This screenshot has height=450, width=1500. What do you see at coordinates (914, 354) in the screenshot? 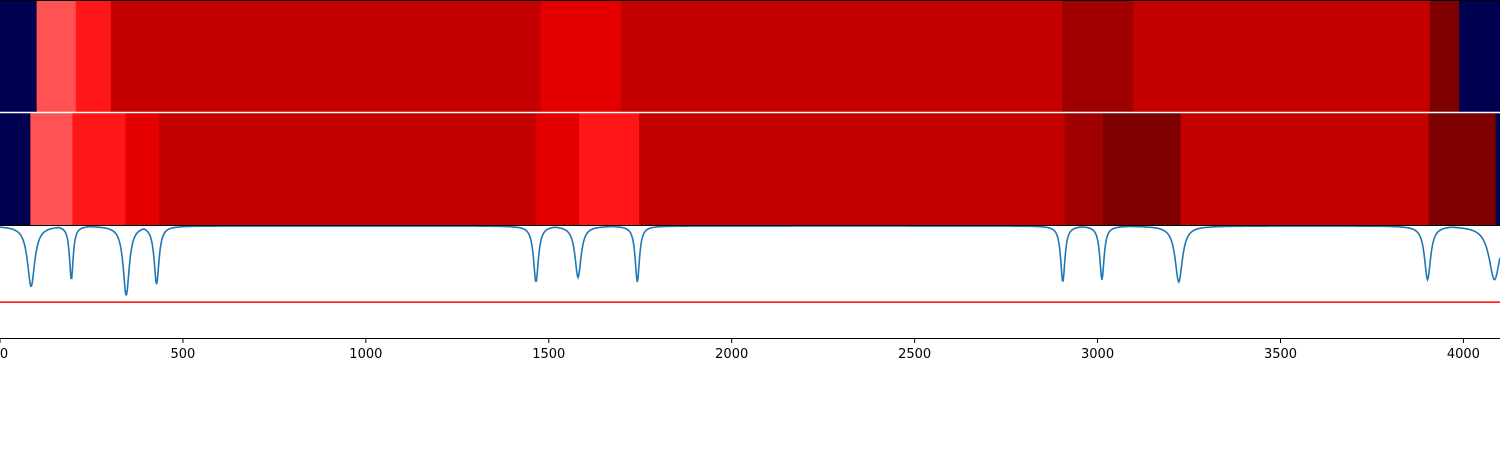
I see `x-tick-label-2500: 2500` at bounding box center [914, 354].